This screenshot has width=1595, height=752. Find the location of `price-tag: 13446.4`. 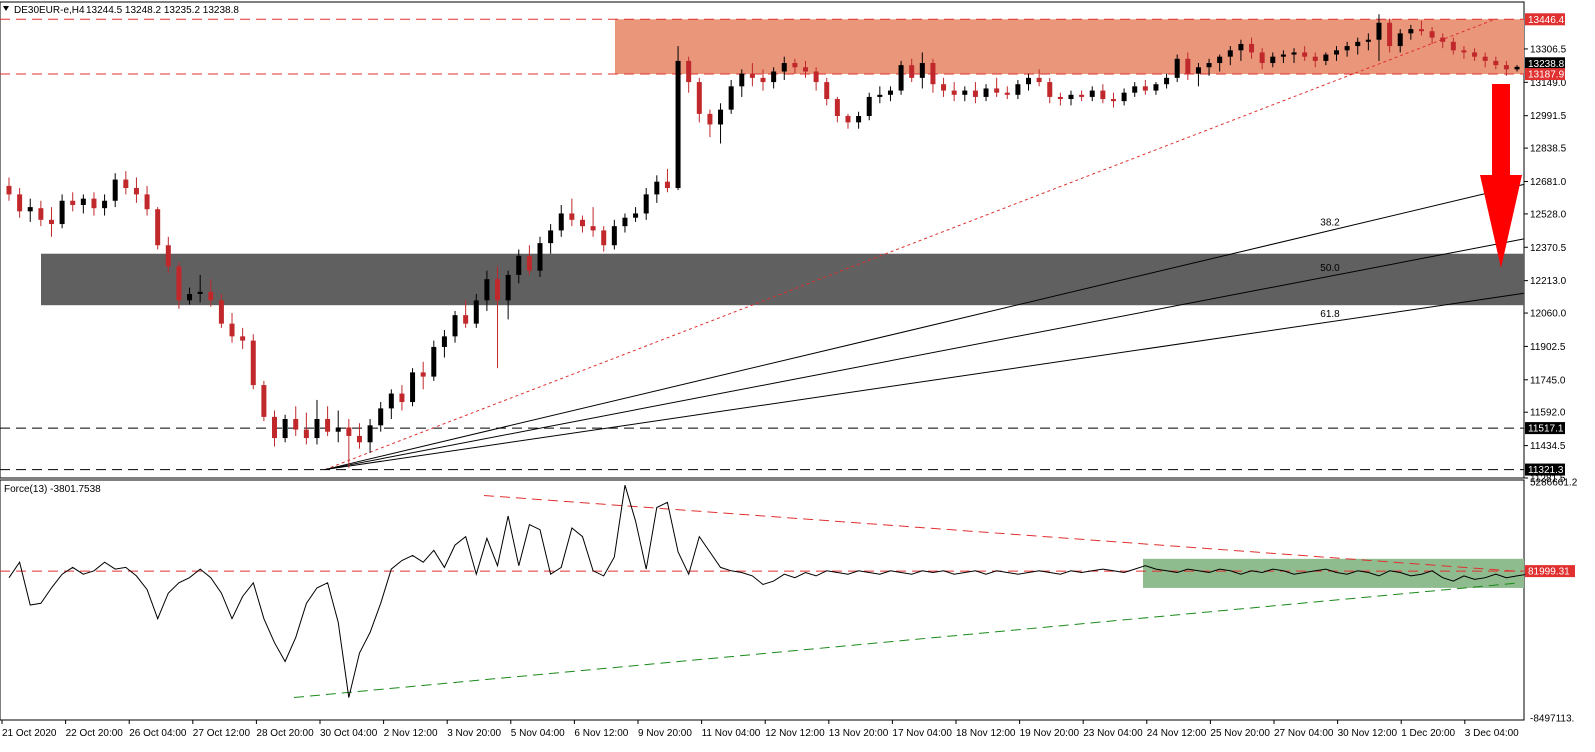

price-tag: 13446.4 is located at coordinates (1545, 19).